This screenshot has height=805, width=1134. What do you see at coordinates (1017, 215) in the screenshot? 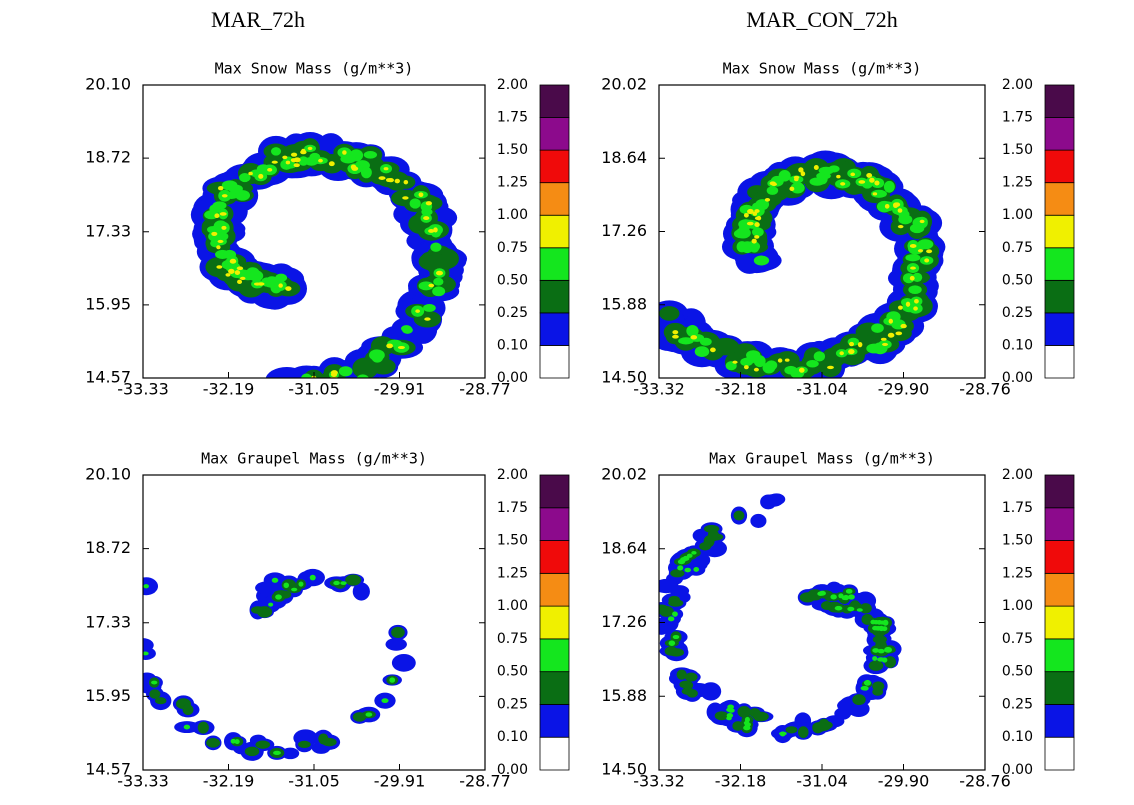
I see `colorbar-label: 1.00` at bounding box center [1017, 215].